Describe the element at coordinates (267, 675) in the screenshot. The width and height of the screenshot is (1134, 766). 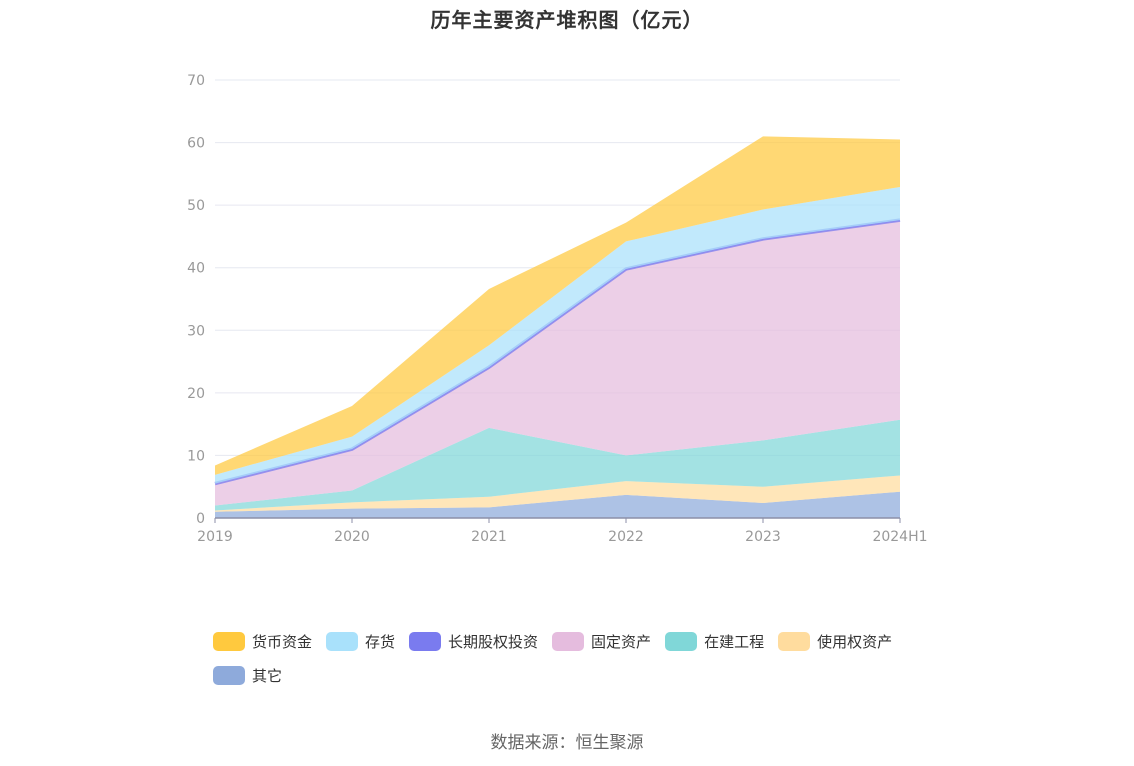
I see `legend-label: 其它` at that location.